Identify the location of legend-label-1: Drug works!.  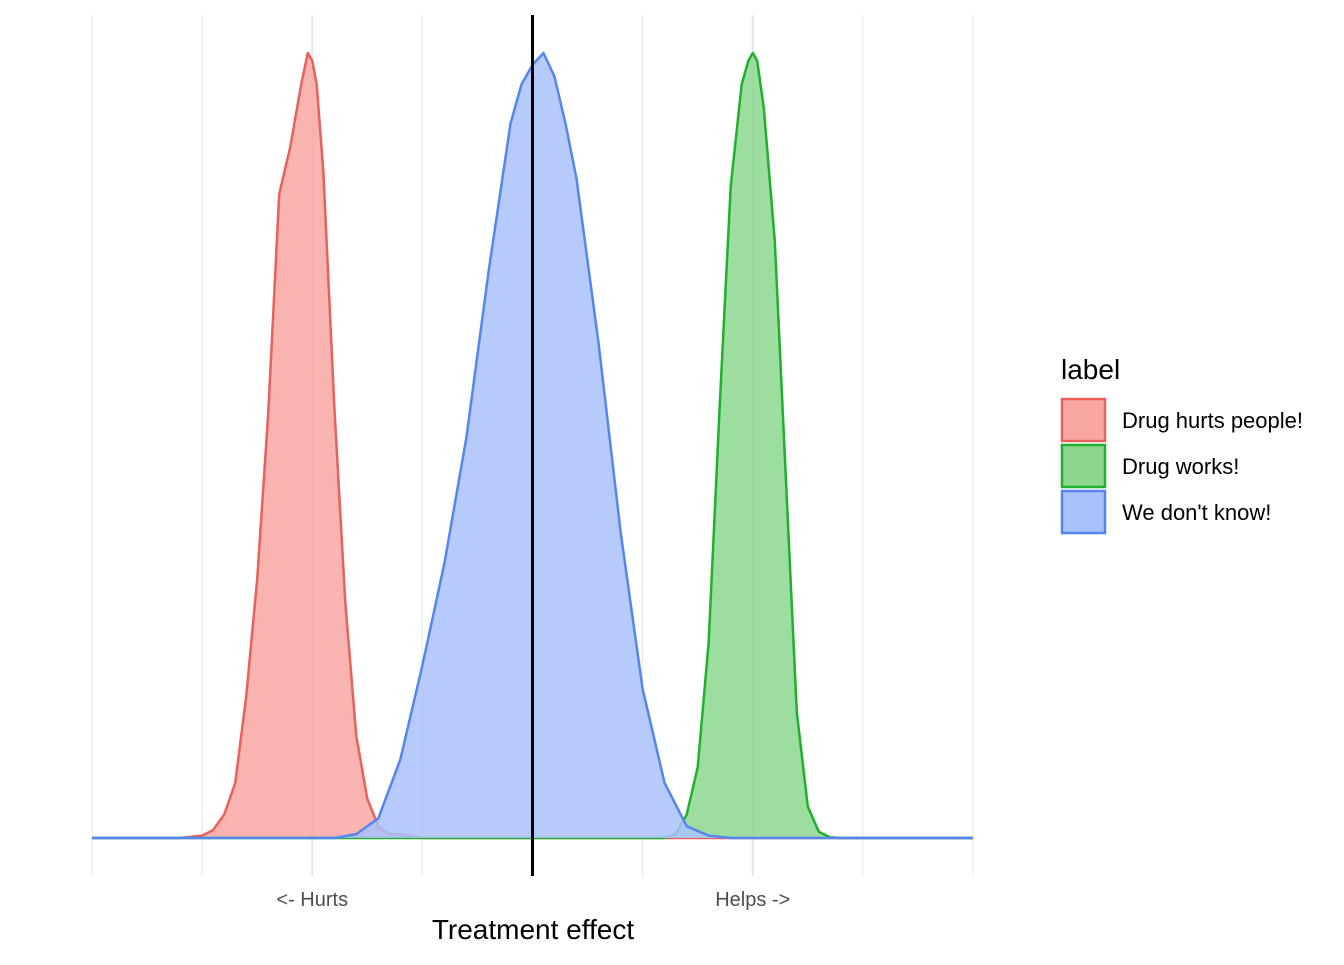
(1180, 466).